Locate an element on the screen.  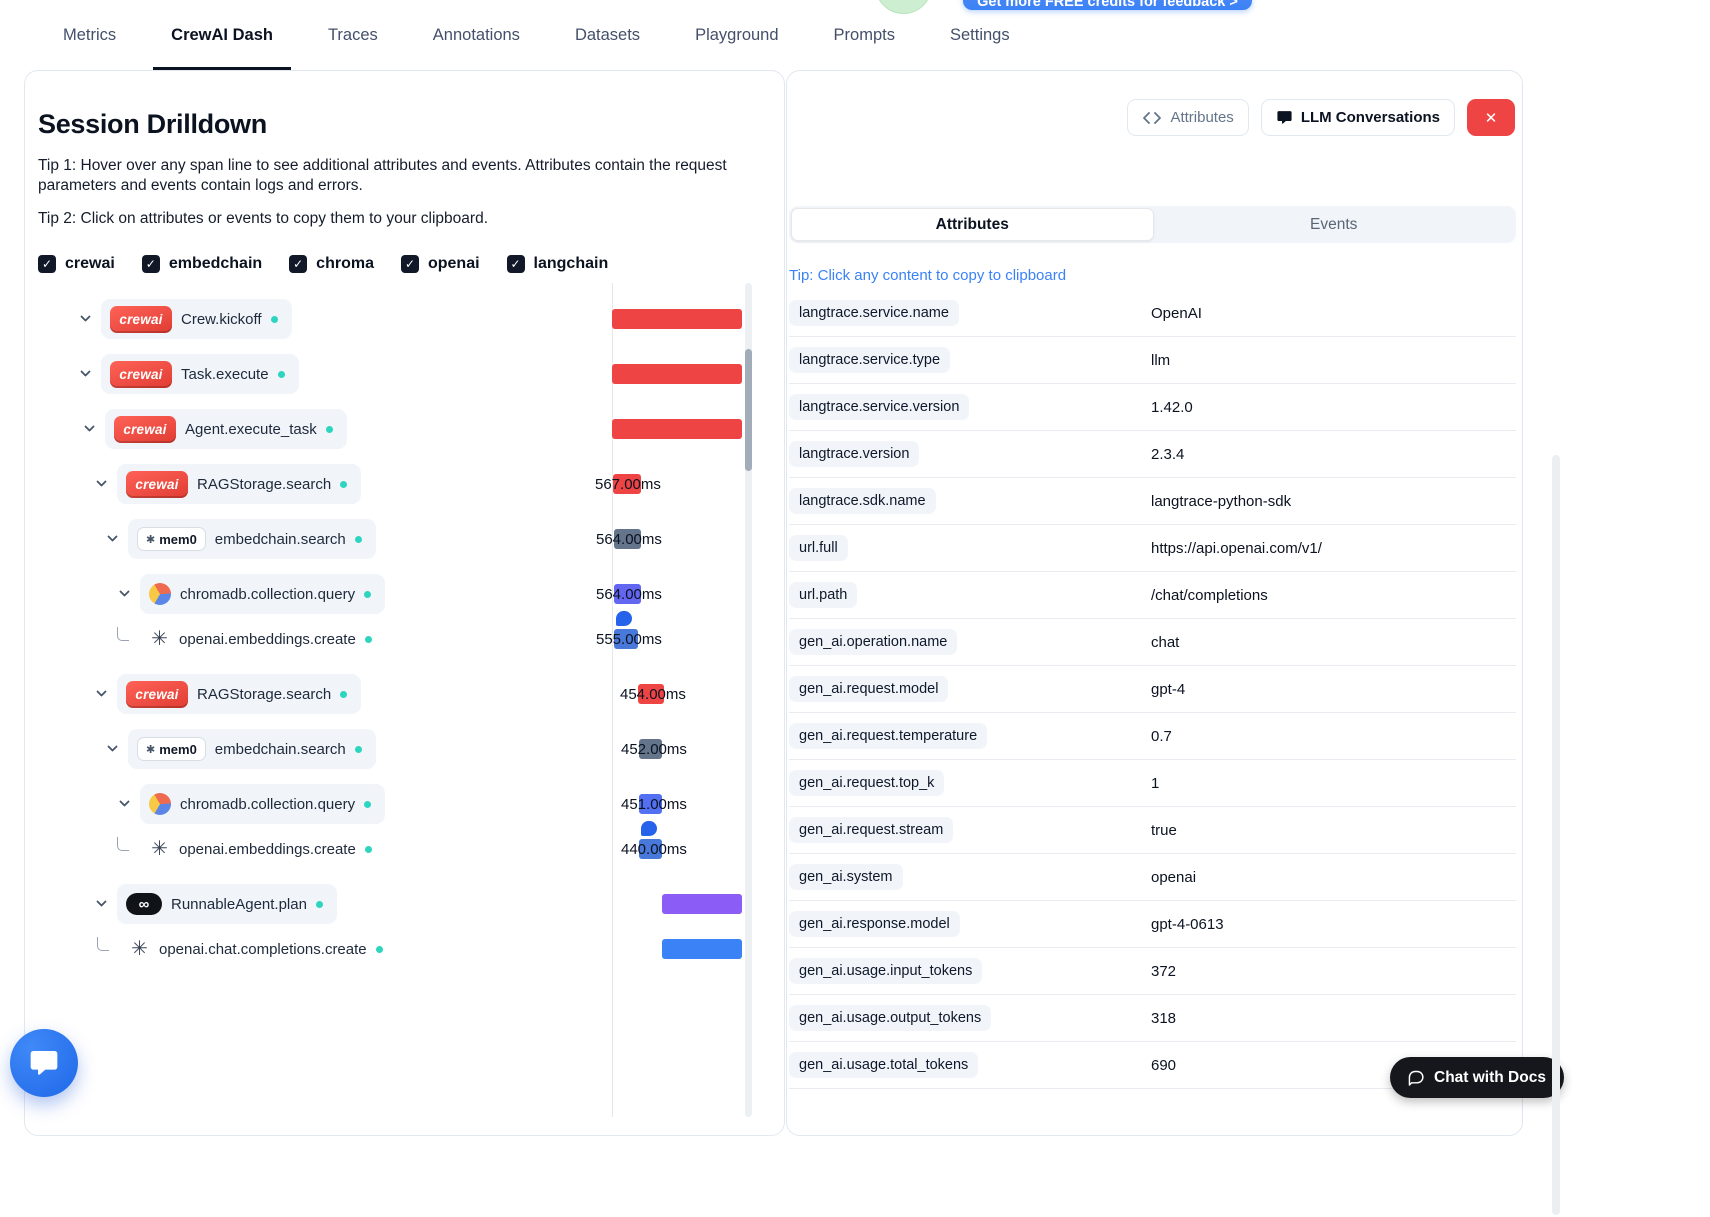
attribute-value: chat is located at coordinates (1165, 642).